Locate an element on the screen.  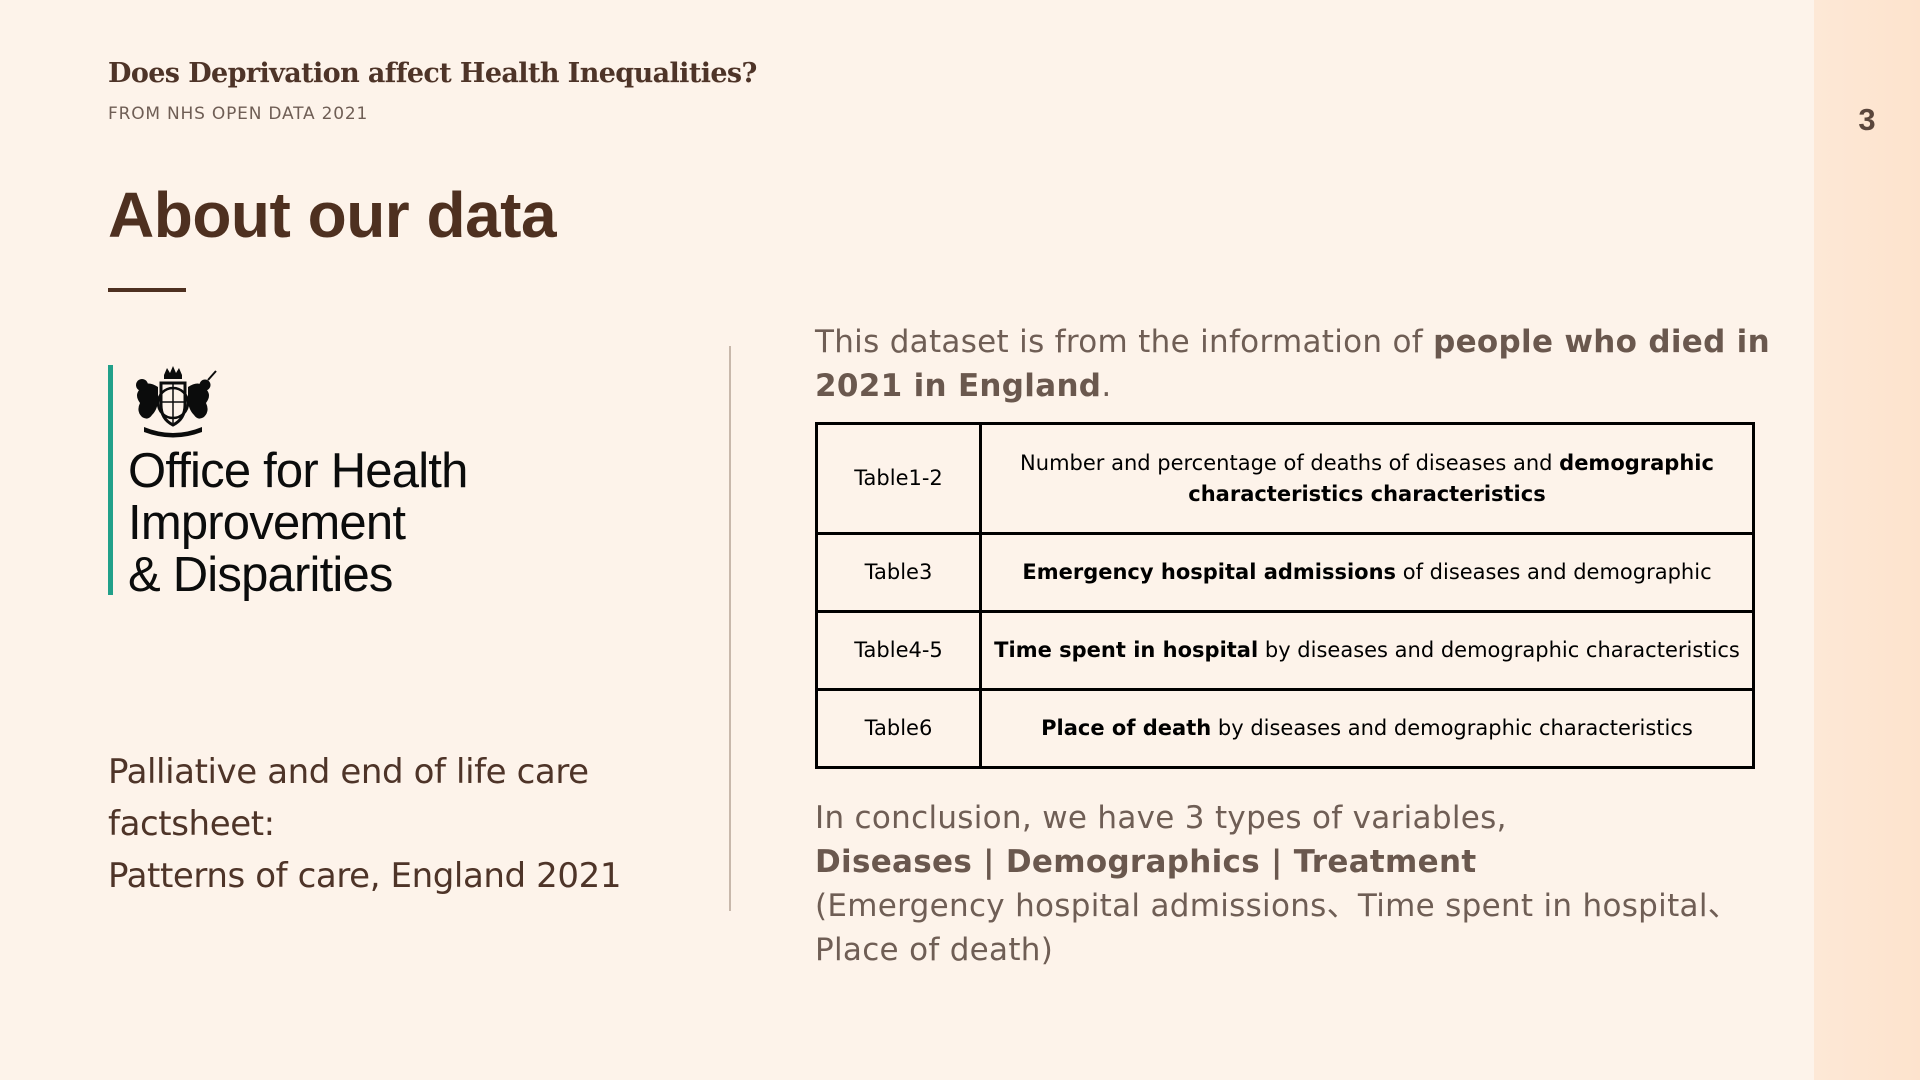
title-underline is located at coordinates (147, 290).